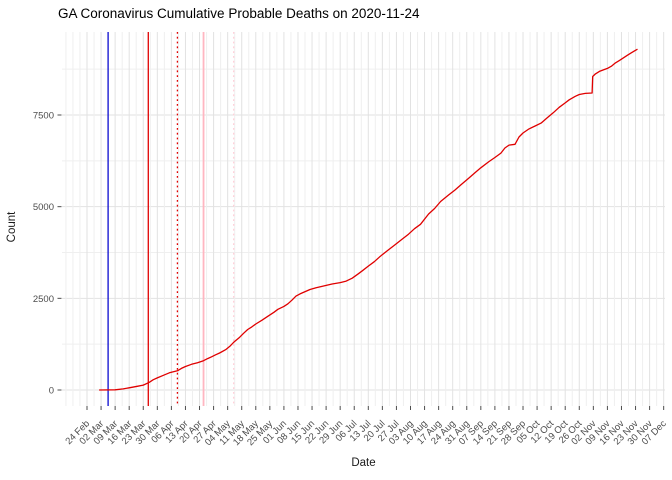 Image resolution: width=672 pixels, height=480 pixels. Describe the element at coordinates (51, 391) in the screenshot. I see `y-tick-label: 0` at that location.